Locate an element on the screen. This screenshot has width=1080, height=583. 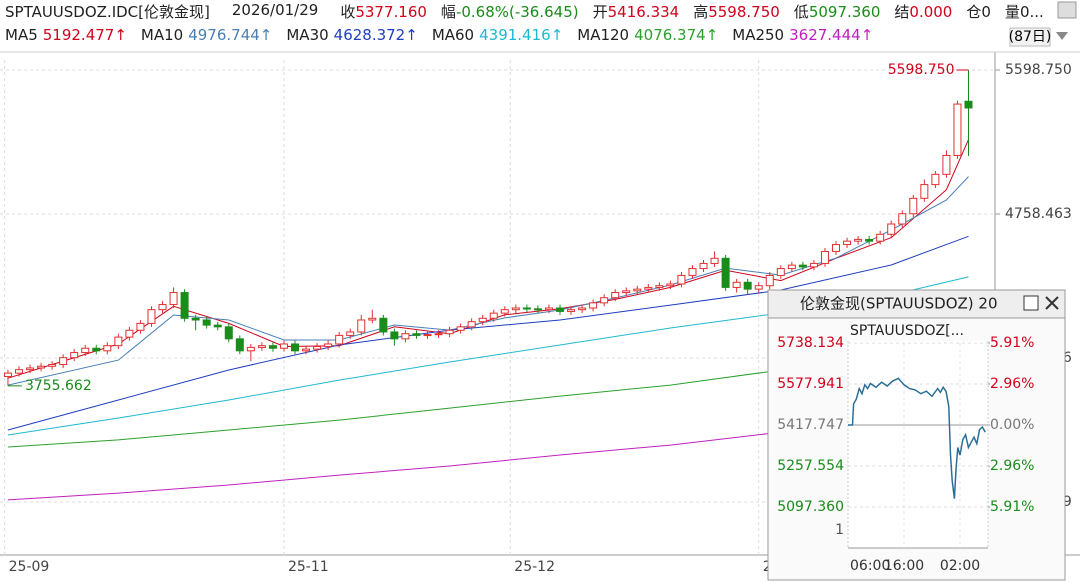
quote: 仓0 is located at coordinates (978, 11).